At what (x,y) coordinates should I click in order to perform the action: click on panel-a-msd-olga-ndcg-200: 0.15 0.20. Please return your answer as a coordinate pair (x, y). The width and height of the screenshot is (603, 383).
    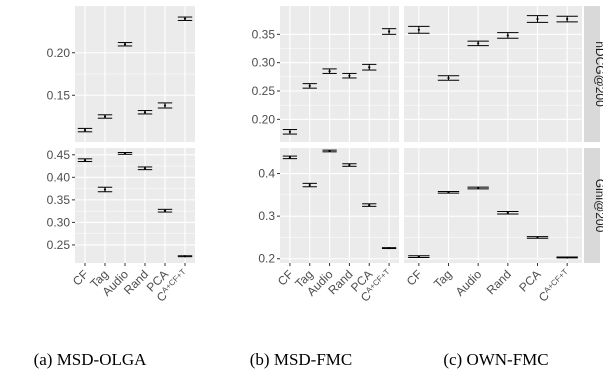
    Looking at the image, I should click on (121, 74).